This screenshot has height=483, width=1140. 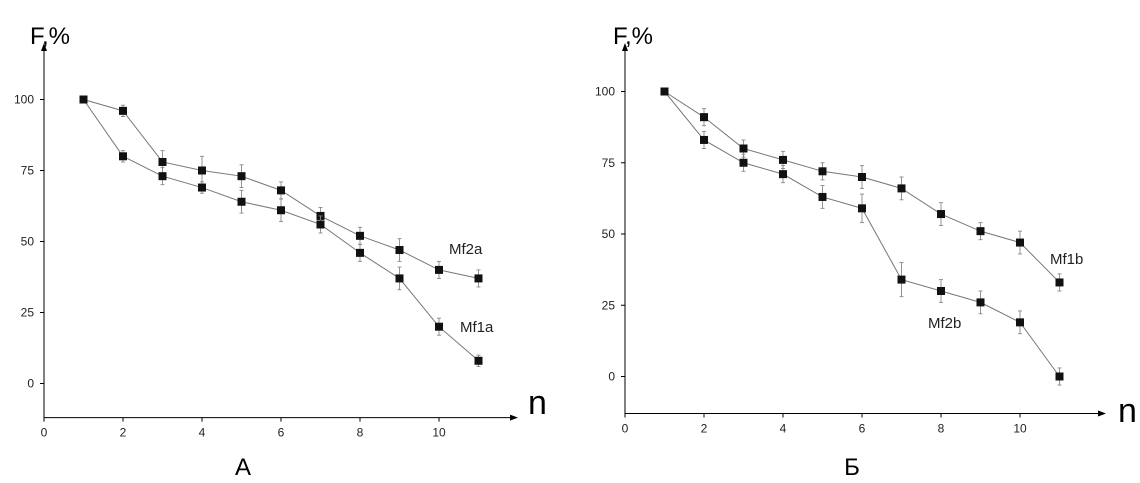 I want to click on series-Mf2a: Mf2a, so click(x=281, y=191).